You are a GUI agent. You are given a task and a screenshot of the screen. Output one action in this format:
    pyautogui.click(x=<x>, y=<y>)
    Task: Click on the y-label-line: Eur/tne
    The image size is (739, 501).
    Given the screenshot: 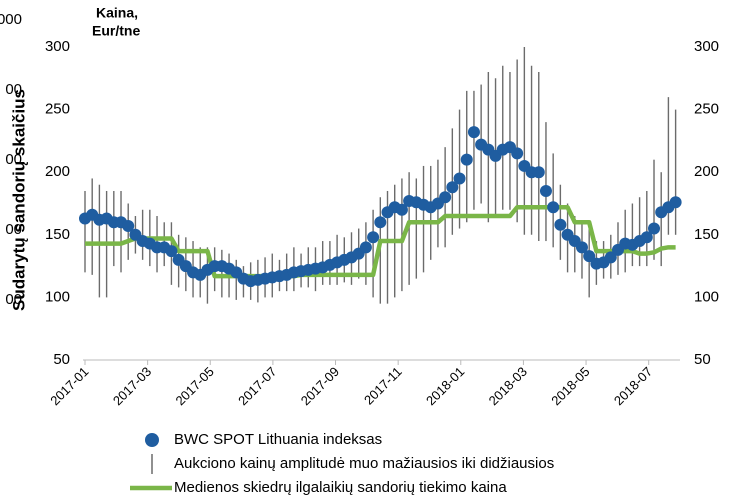 What is the action you would take?
    pyautogui.click(x=116, y=31)
    